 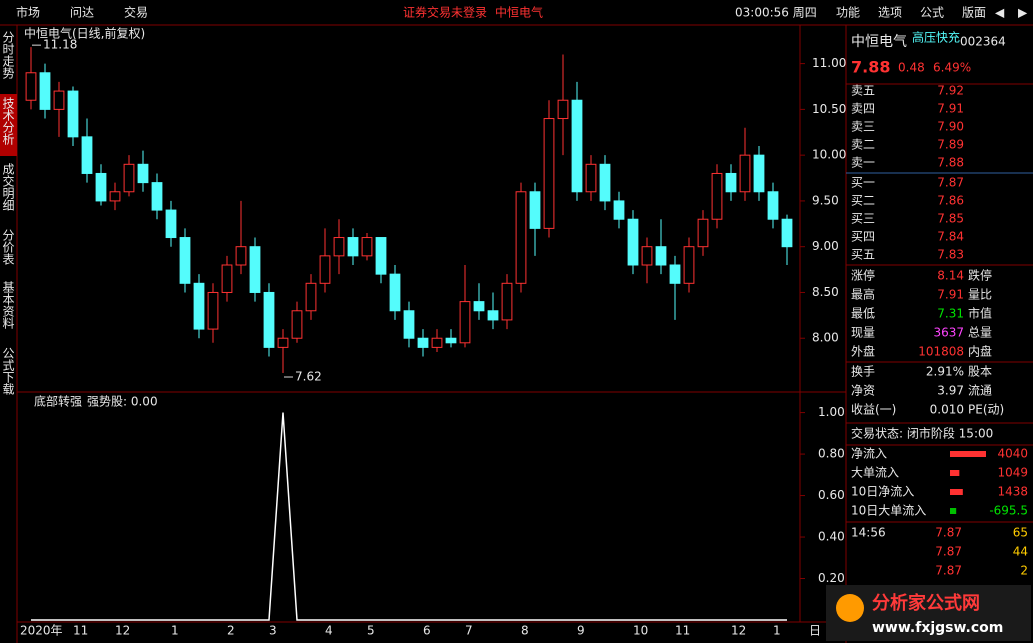 I want to click on stat-label: 最低, so click(x=863, y=314).